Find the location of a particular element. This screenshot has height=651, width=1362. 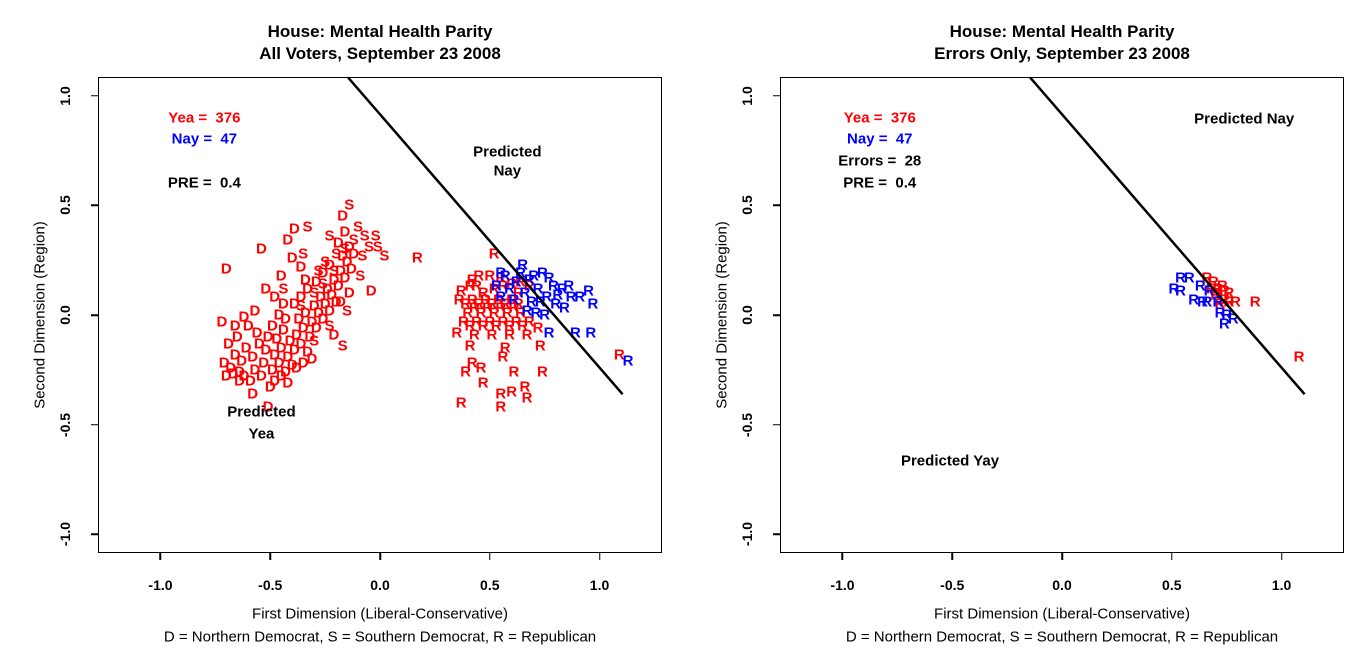

plot-subtitle: Errors Only, September 23 2008 is located at coordinates (1062, 53).